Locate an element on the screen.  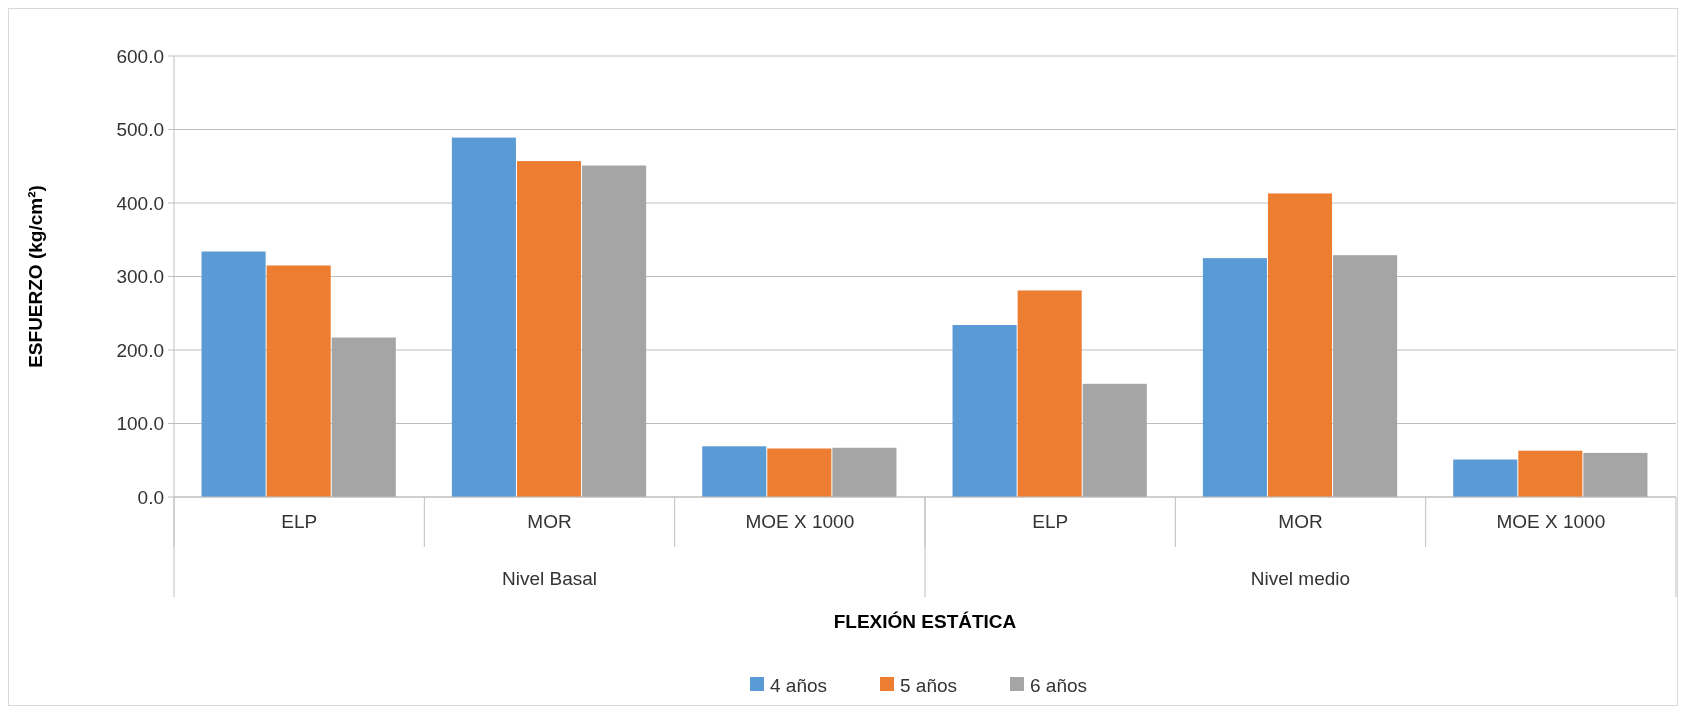
legend-label: 6 años is located at coordinates (1059, 685).